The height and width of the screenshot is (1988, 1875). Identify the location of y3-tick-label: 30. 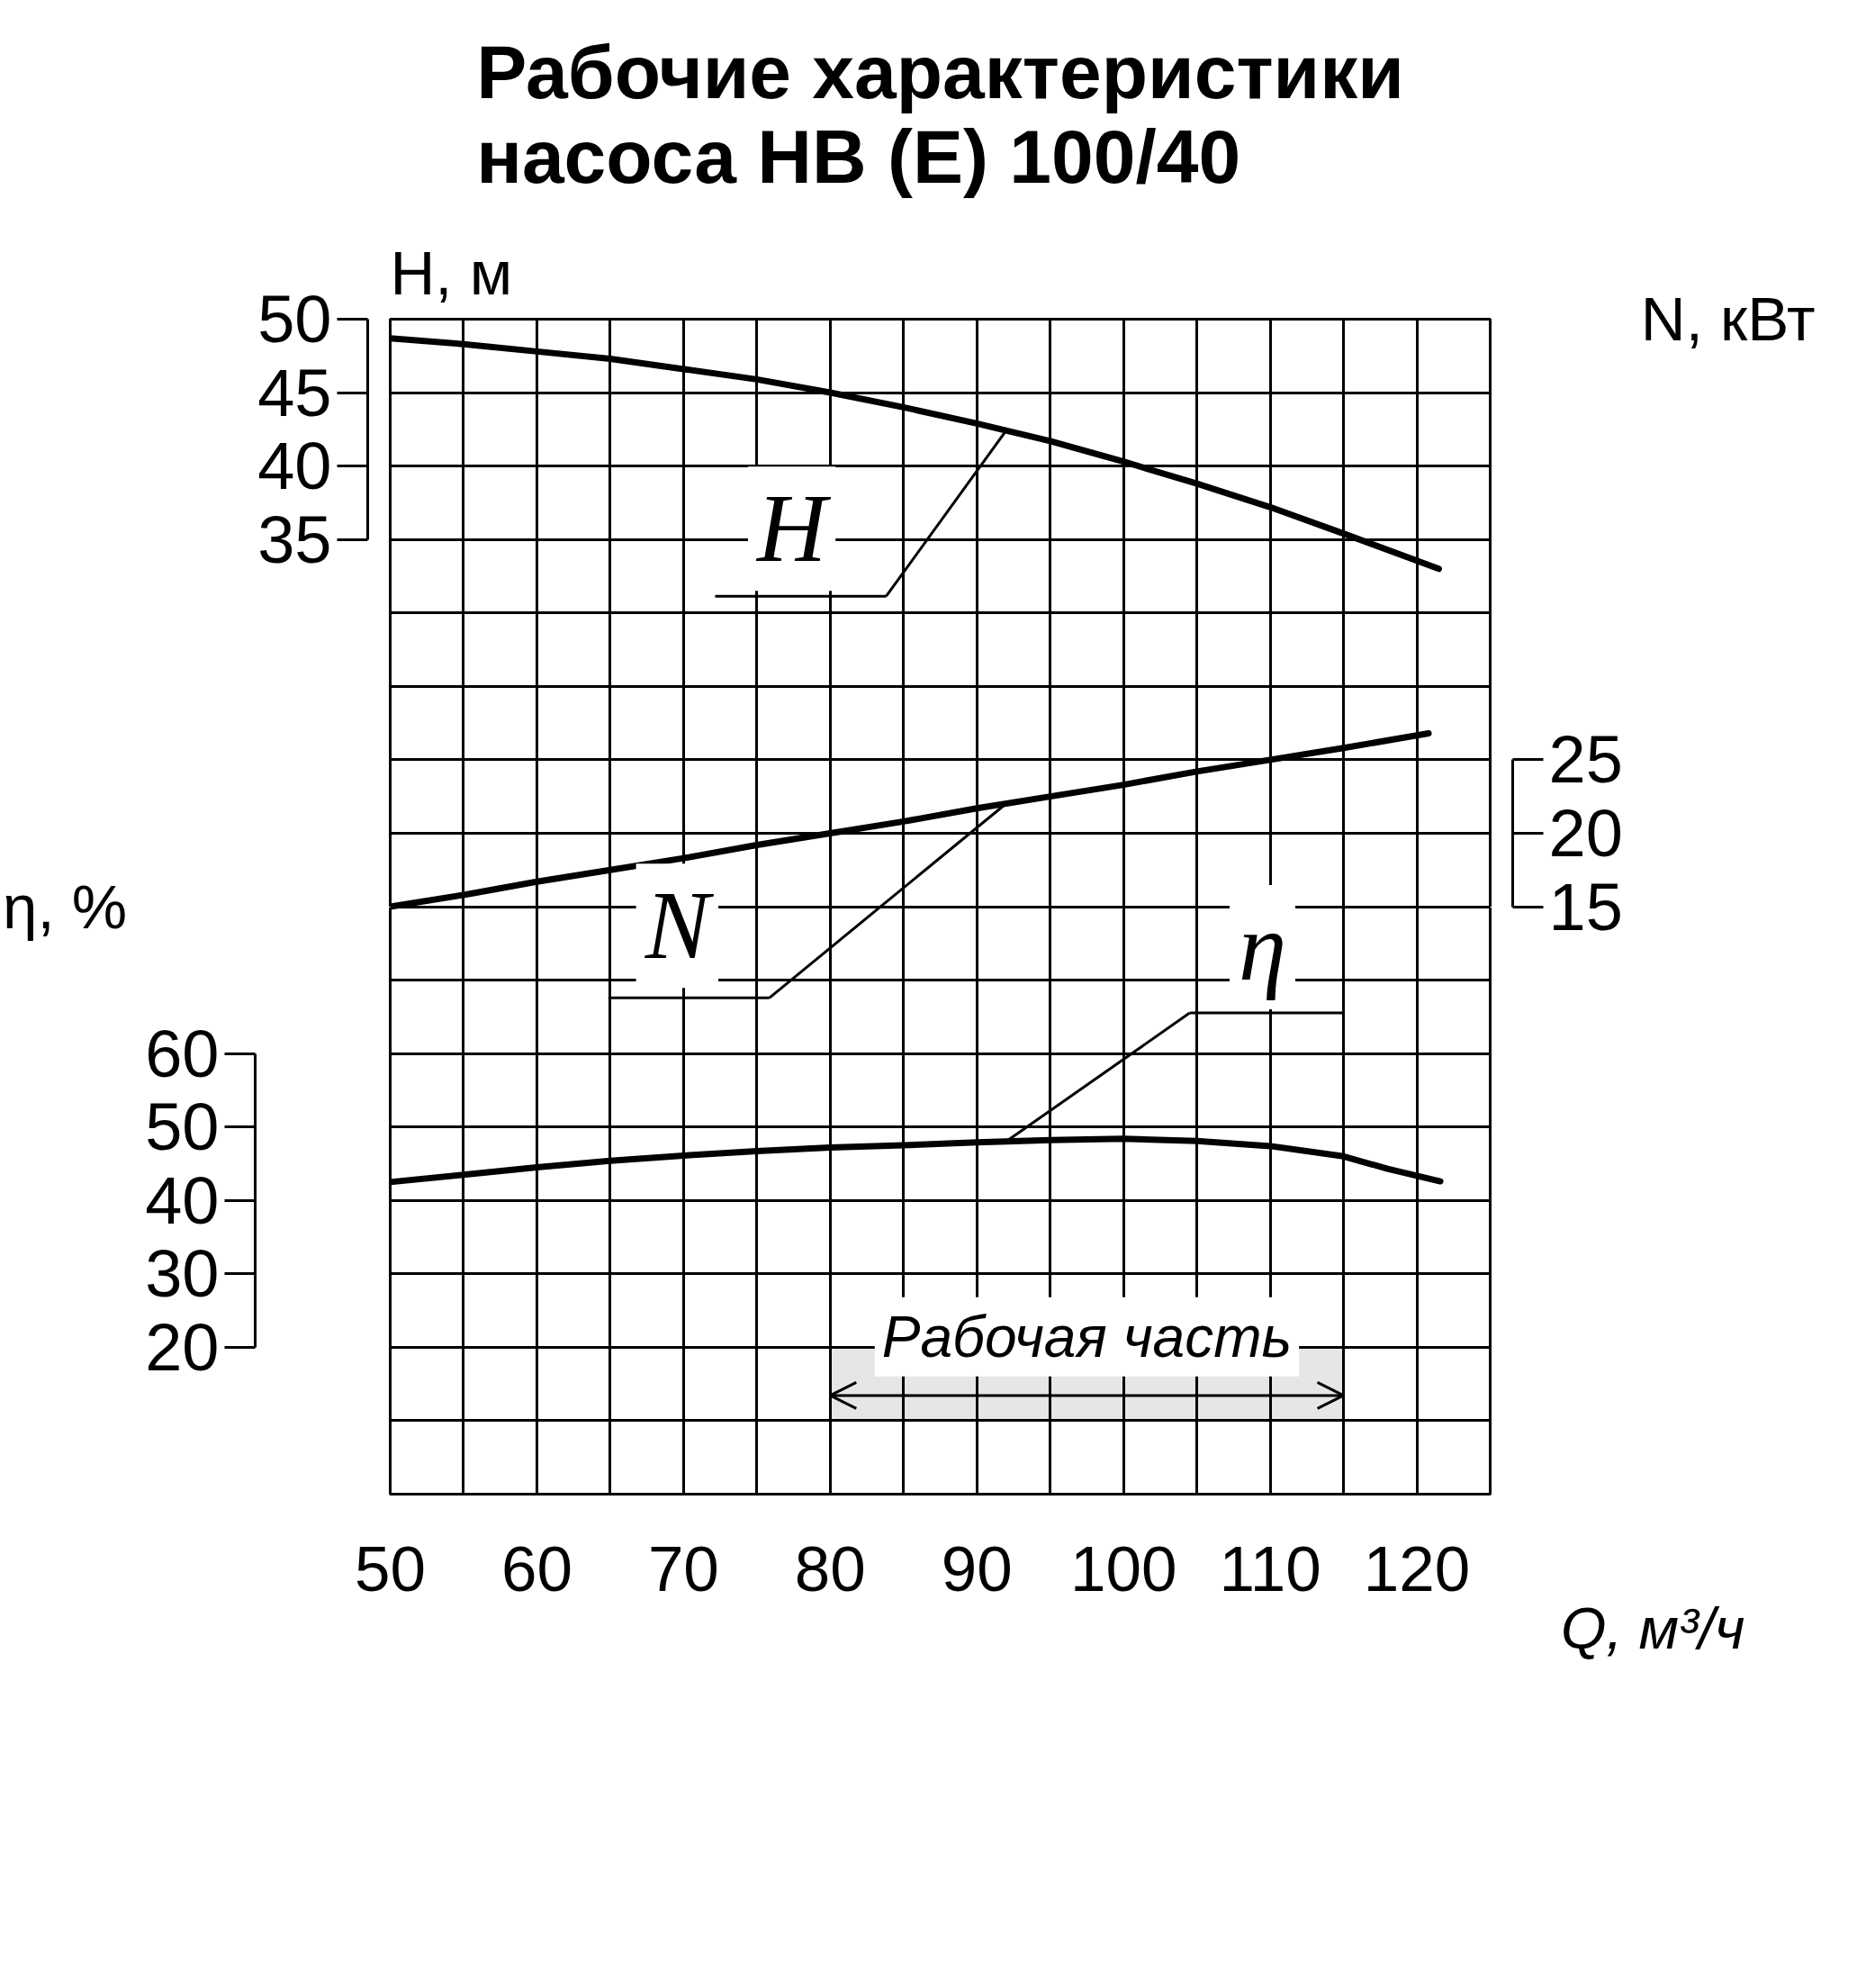
(182, 1274).